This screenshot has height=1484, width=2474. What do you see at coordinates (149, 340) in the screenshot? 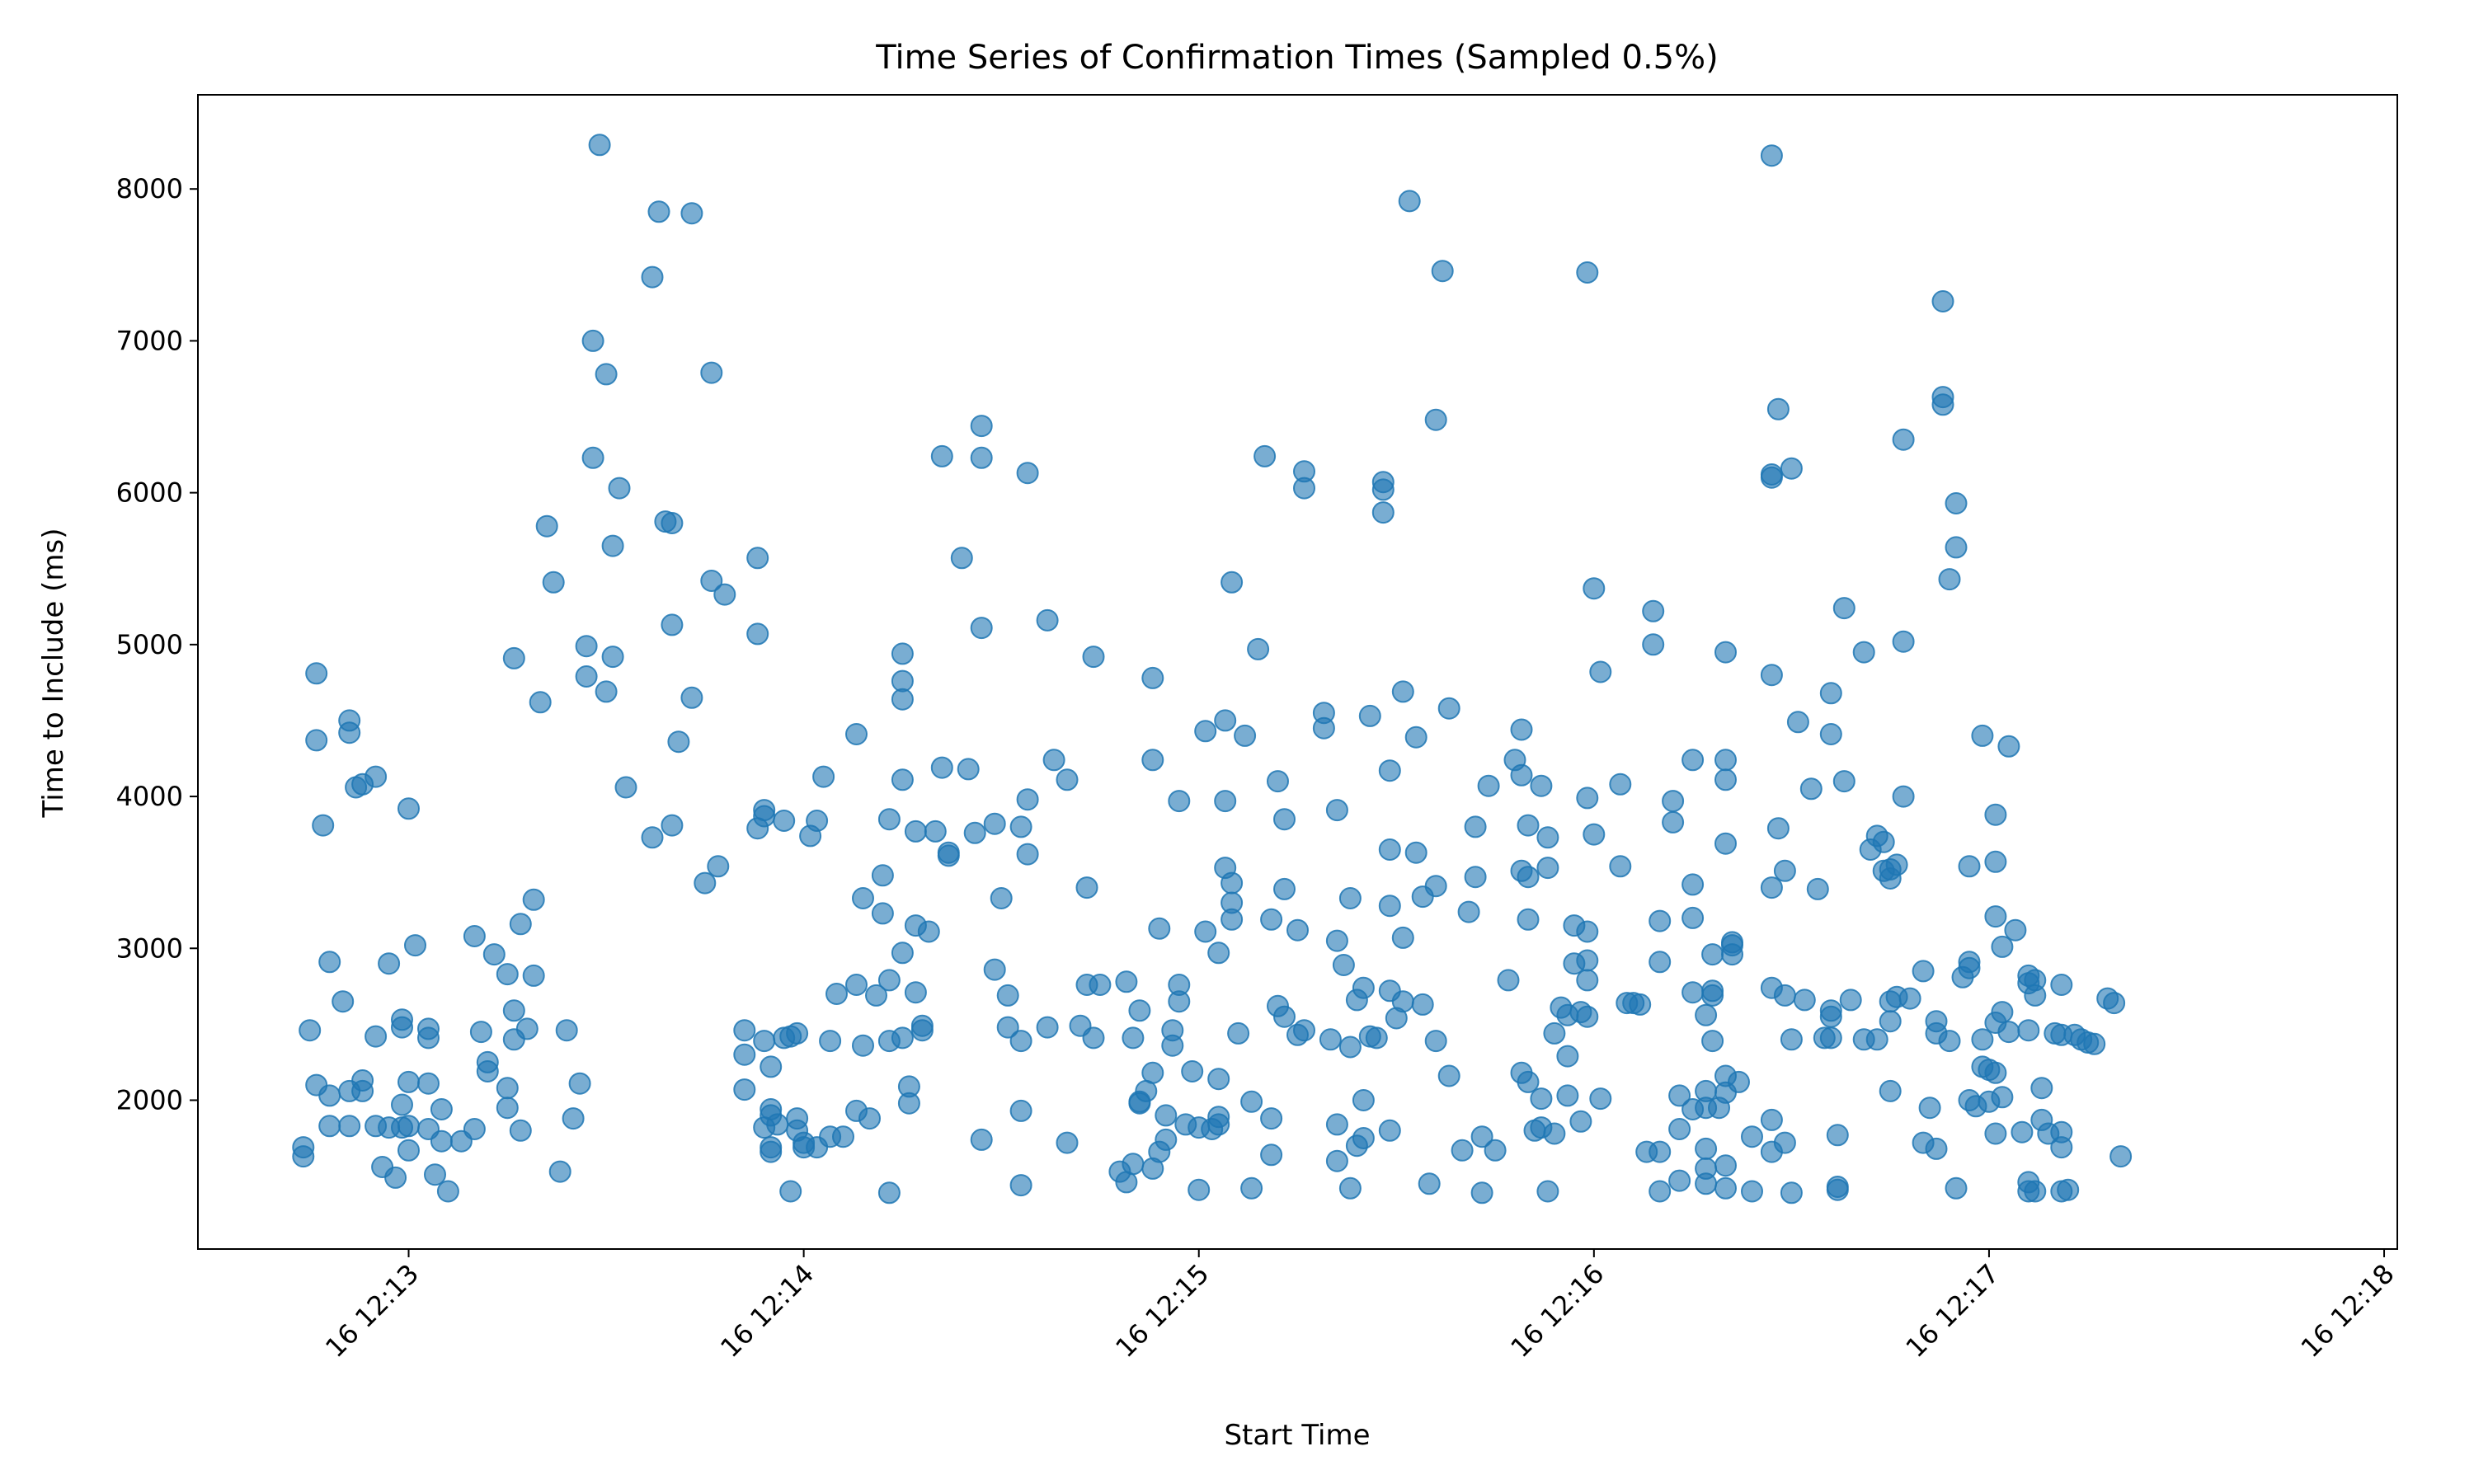
I see `y-tick-label: 7000` at bounding box center [149, 340].